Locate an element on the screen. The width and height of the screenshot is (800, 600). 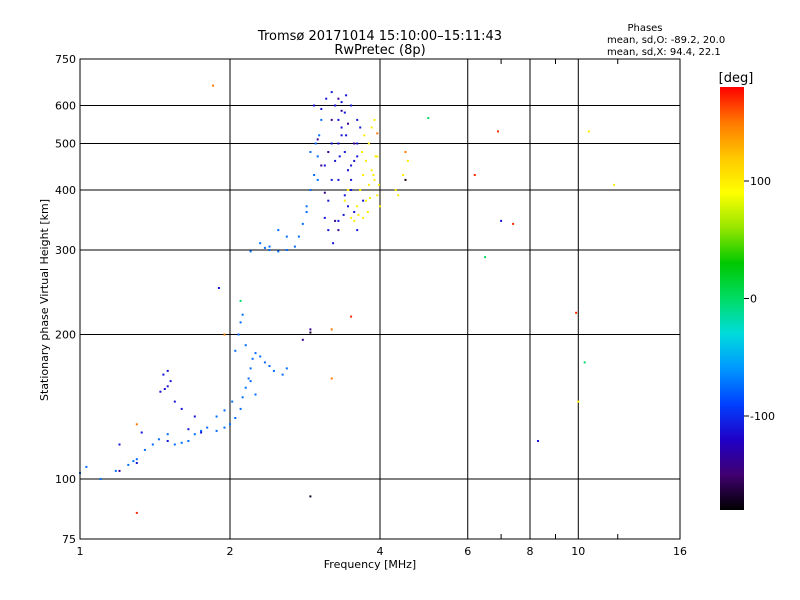
stats-x-line: mean, sd,X: 94.4, 22.1 is located at coordinates (664, 52).